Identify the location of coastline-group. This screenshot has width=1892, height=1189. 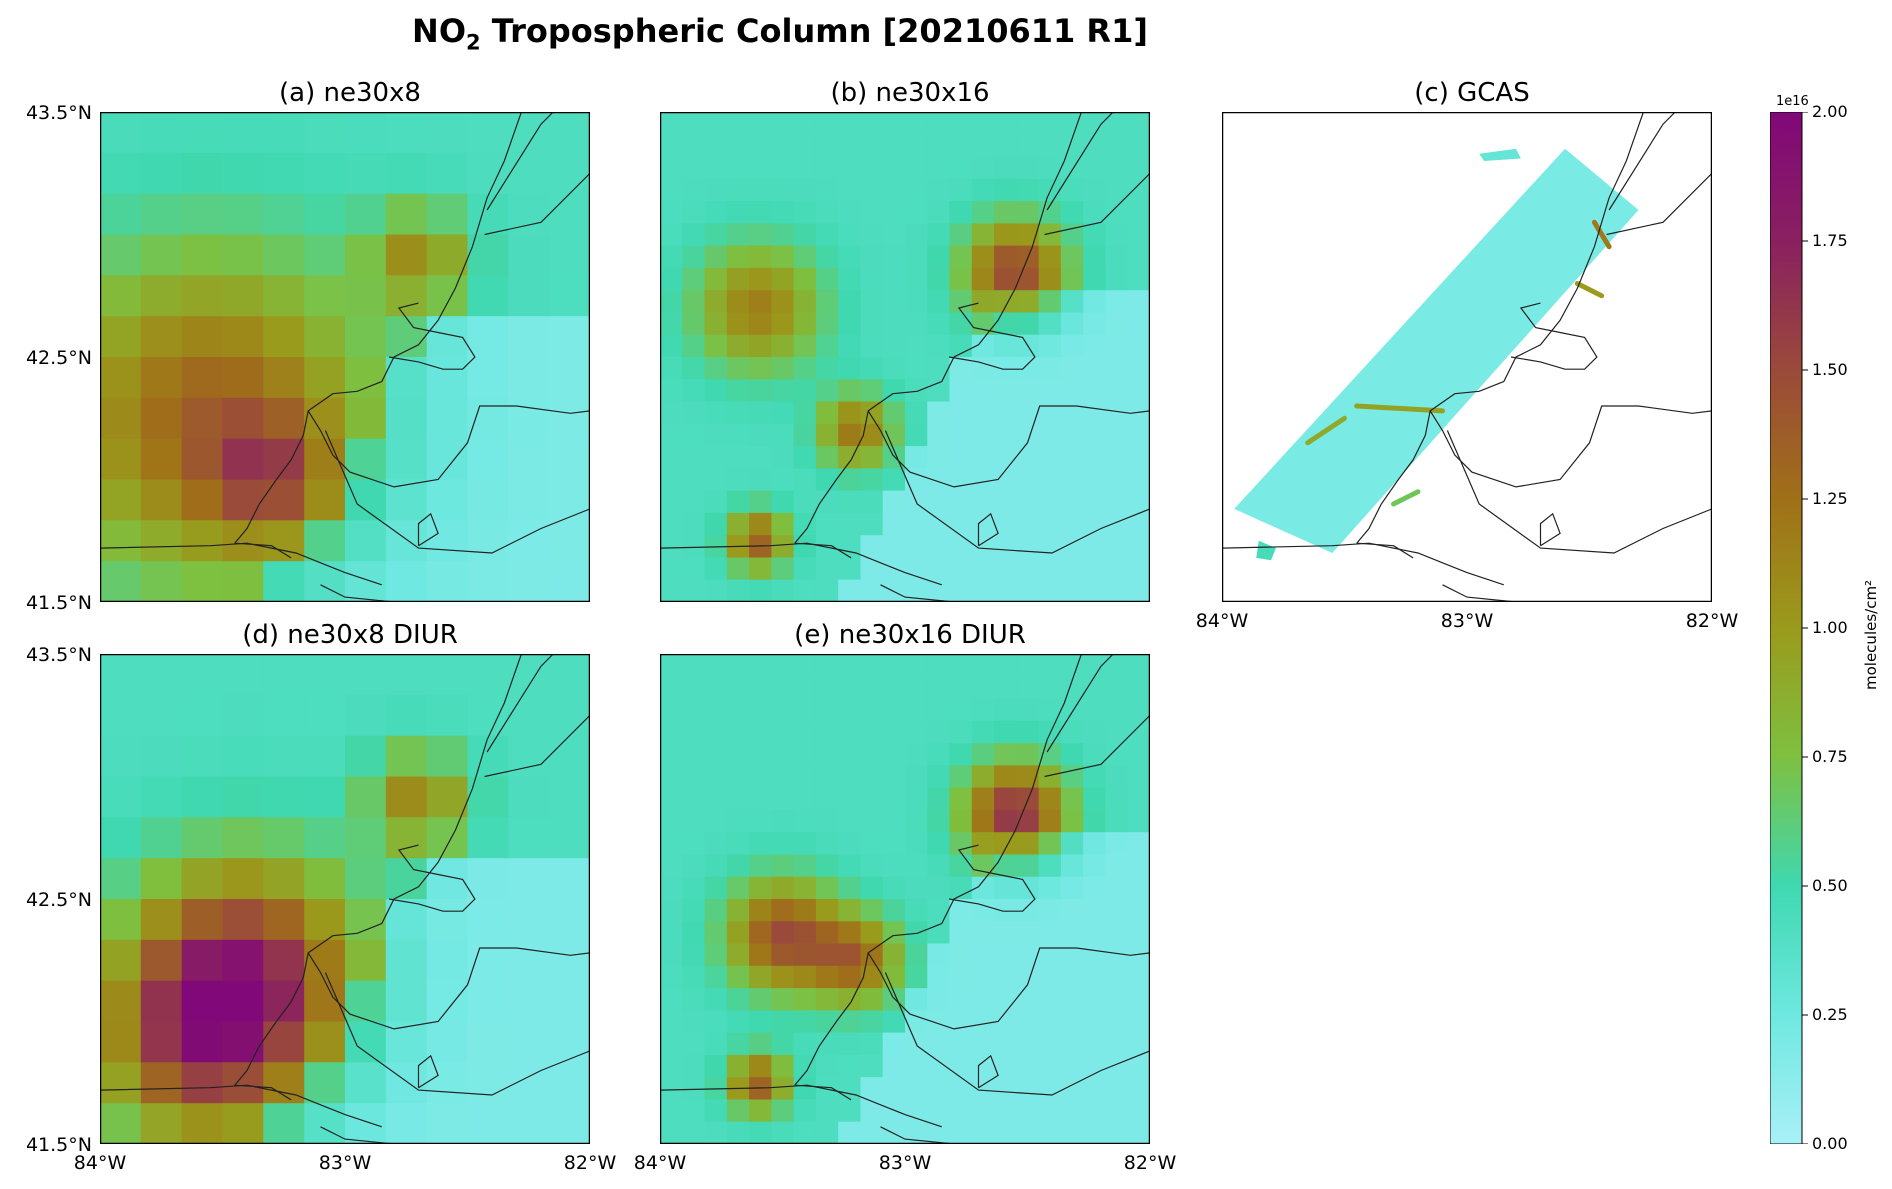
(1467, 357).